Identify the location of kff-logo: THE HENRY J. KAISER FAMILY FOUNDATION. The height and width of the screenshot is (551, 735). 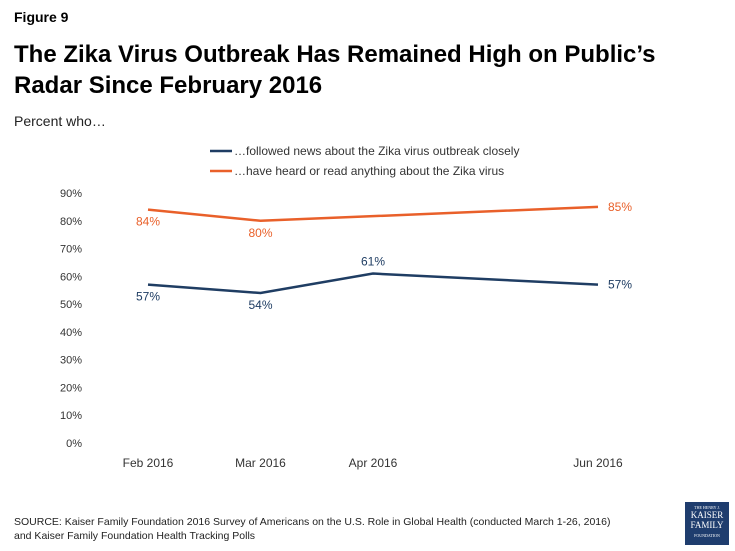
(707, 523).